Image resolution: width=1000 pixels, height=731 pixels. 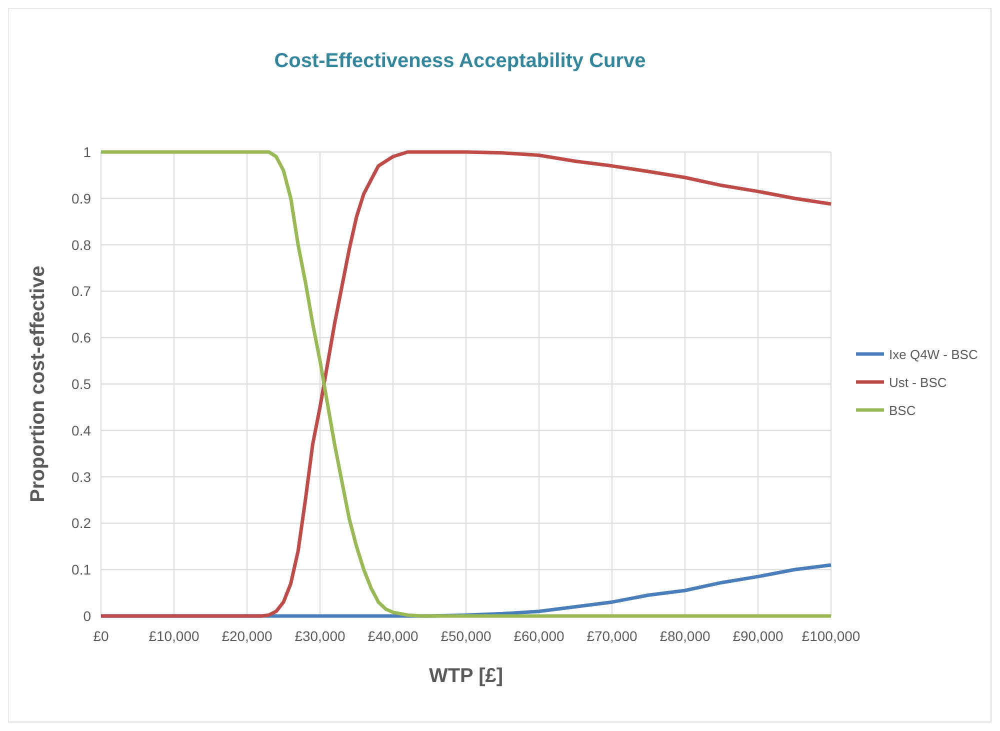 I want to click on x-tick-label: £40,000, so click(x=393, y=636).